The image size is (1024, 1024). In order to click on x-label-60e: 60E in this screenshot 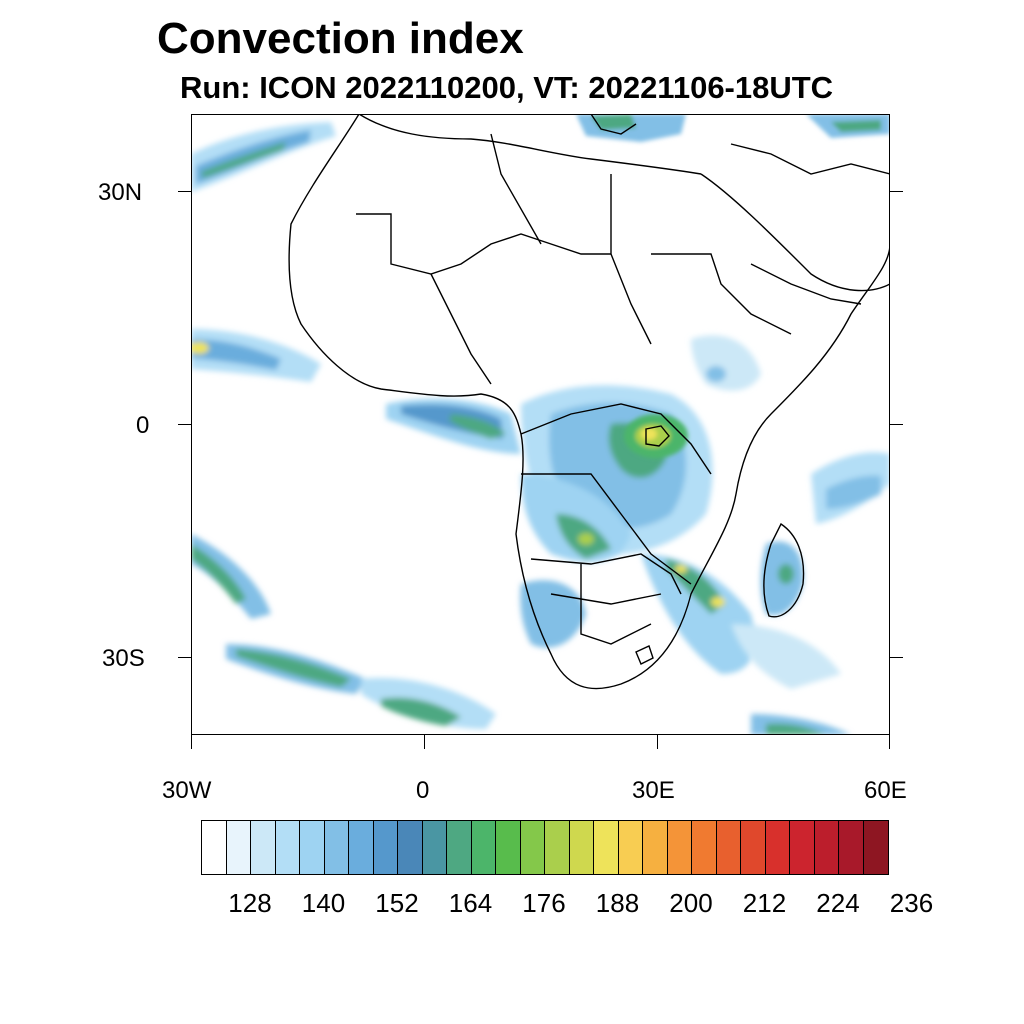, I will do `click(885, 790)`.